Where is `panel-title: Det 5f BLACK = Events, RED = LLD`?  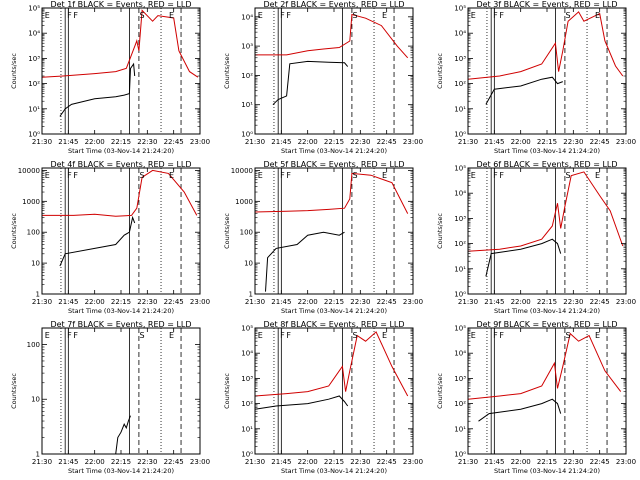
panel-title: Det 5f BLACK = Events, RED = LLD is located at coordinates (333, 164).